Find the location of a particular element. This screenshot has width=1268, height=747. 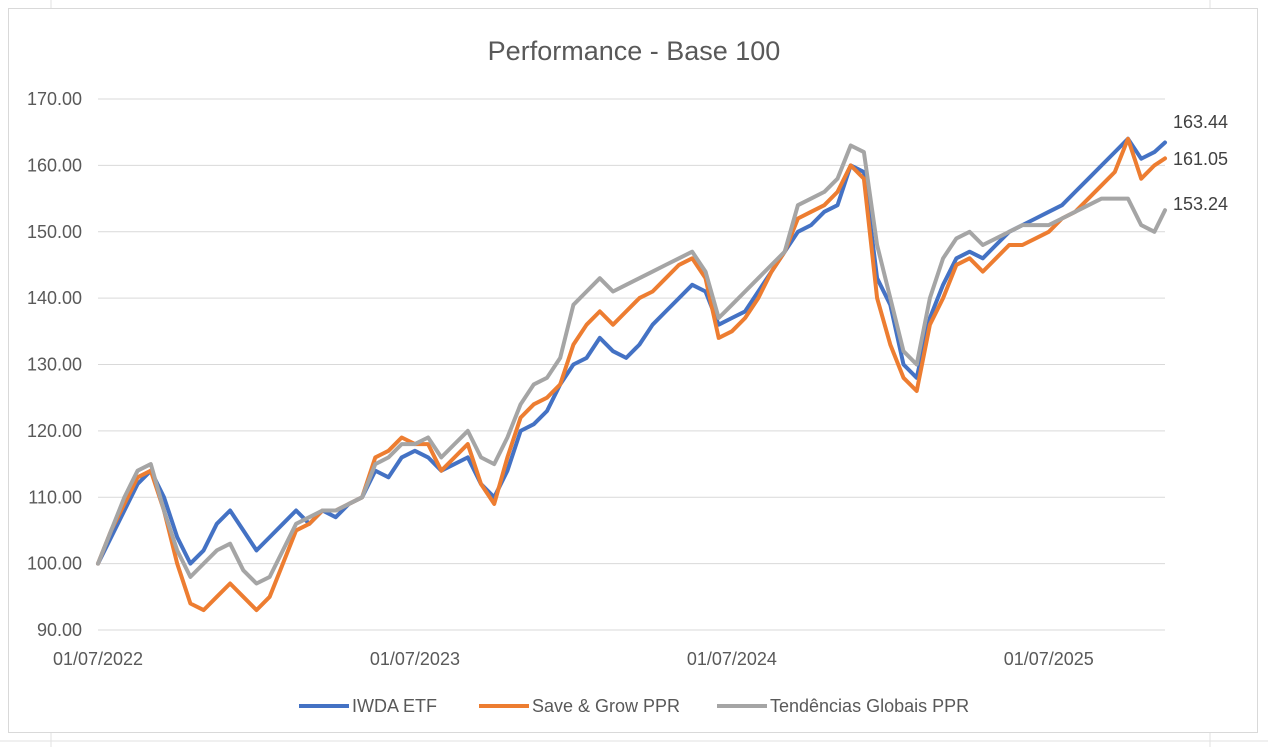

x-tick-label: 01/07/2025 is located at coordinates (1049, 659).